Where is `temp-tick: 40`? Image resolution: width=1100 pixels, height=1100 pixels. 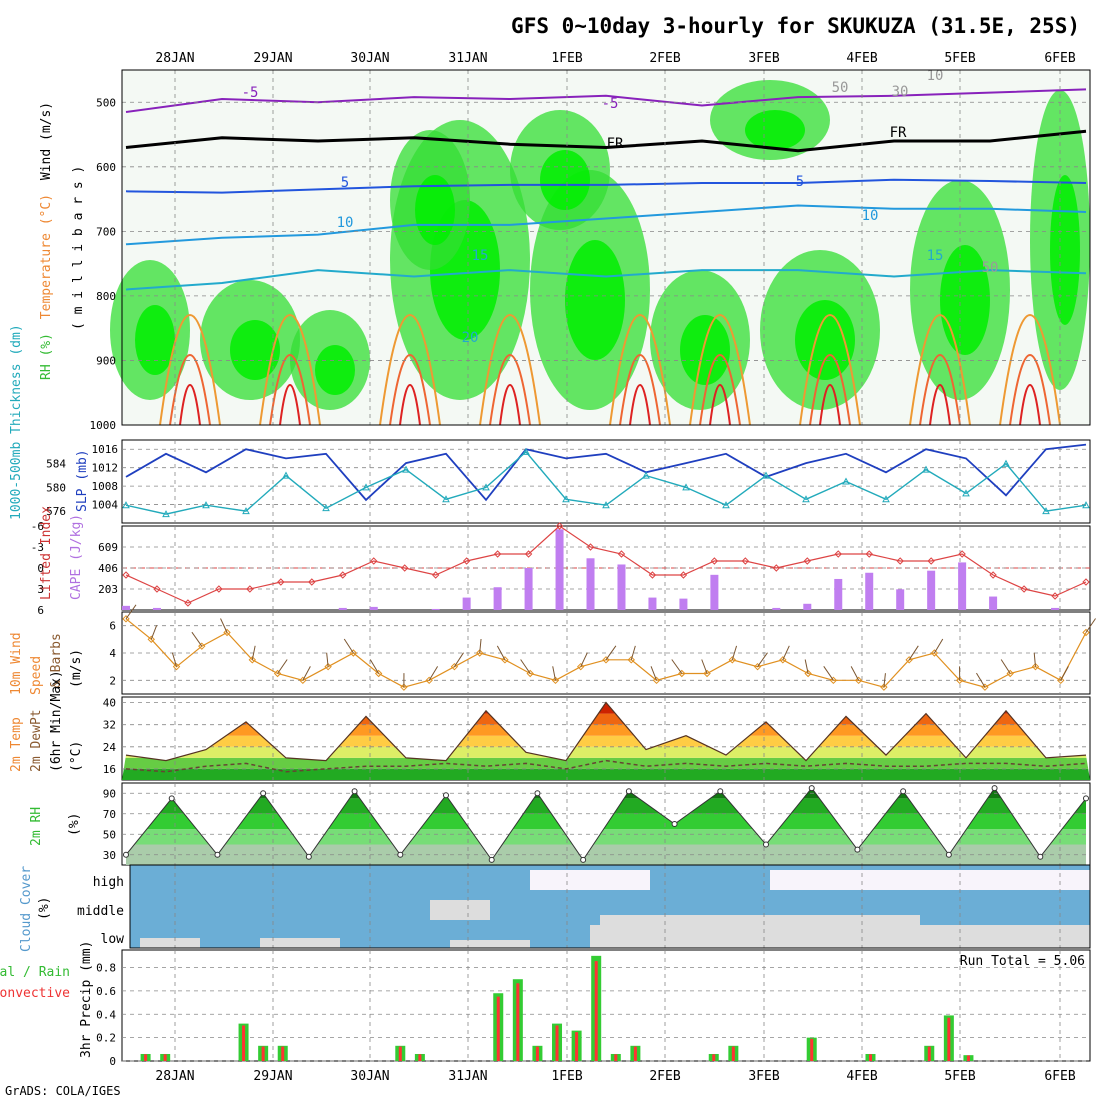 temp-tick: 40 is located at coordinates (109, 703).